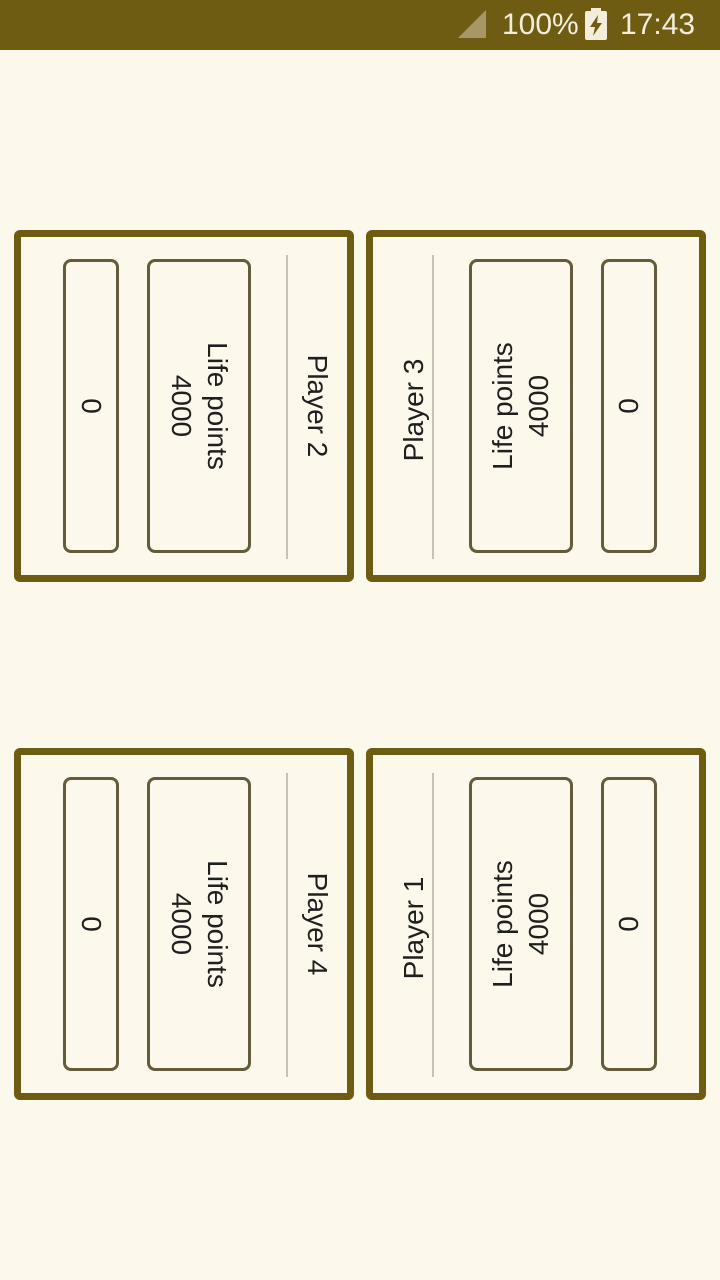  I want to click on player-2-name: Player 2, so click(318, 406).